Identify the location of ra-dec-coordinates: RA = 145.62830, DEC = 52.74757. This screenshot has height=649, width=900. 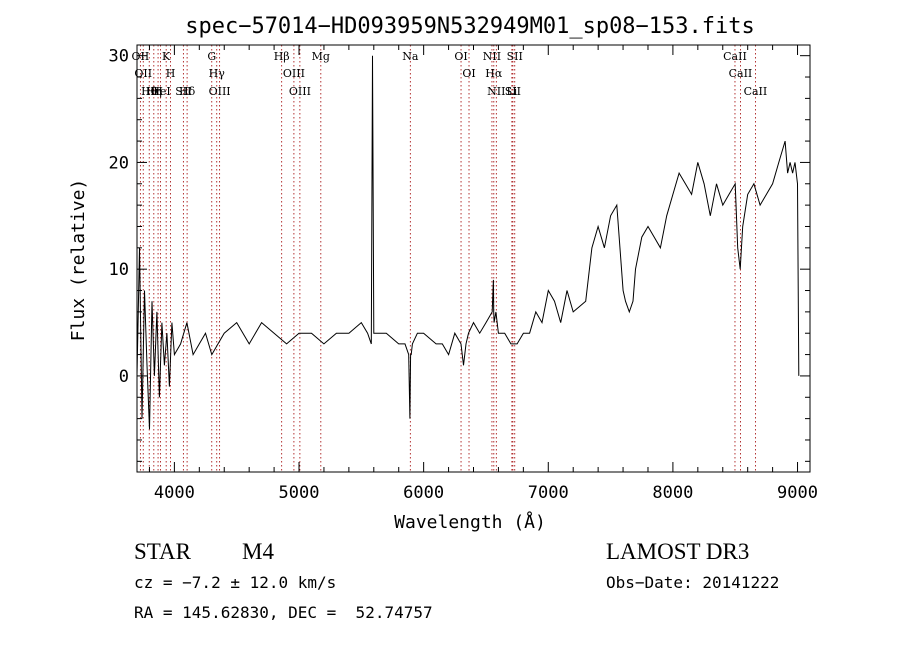
(283, 612).